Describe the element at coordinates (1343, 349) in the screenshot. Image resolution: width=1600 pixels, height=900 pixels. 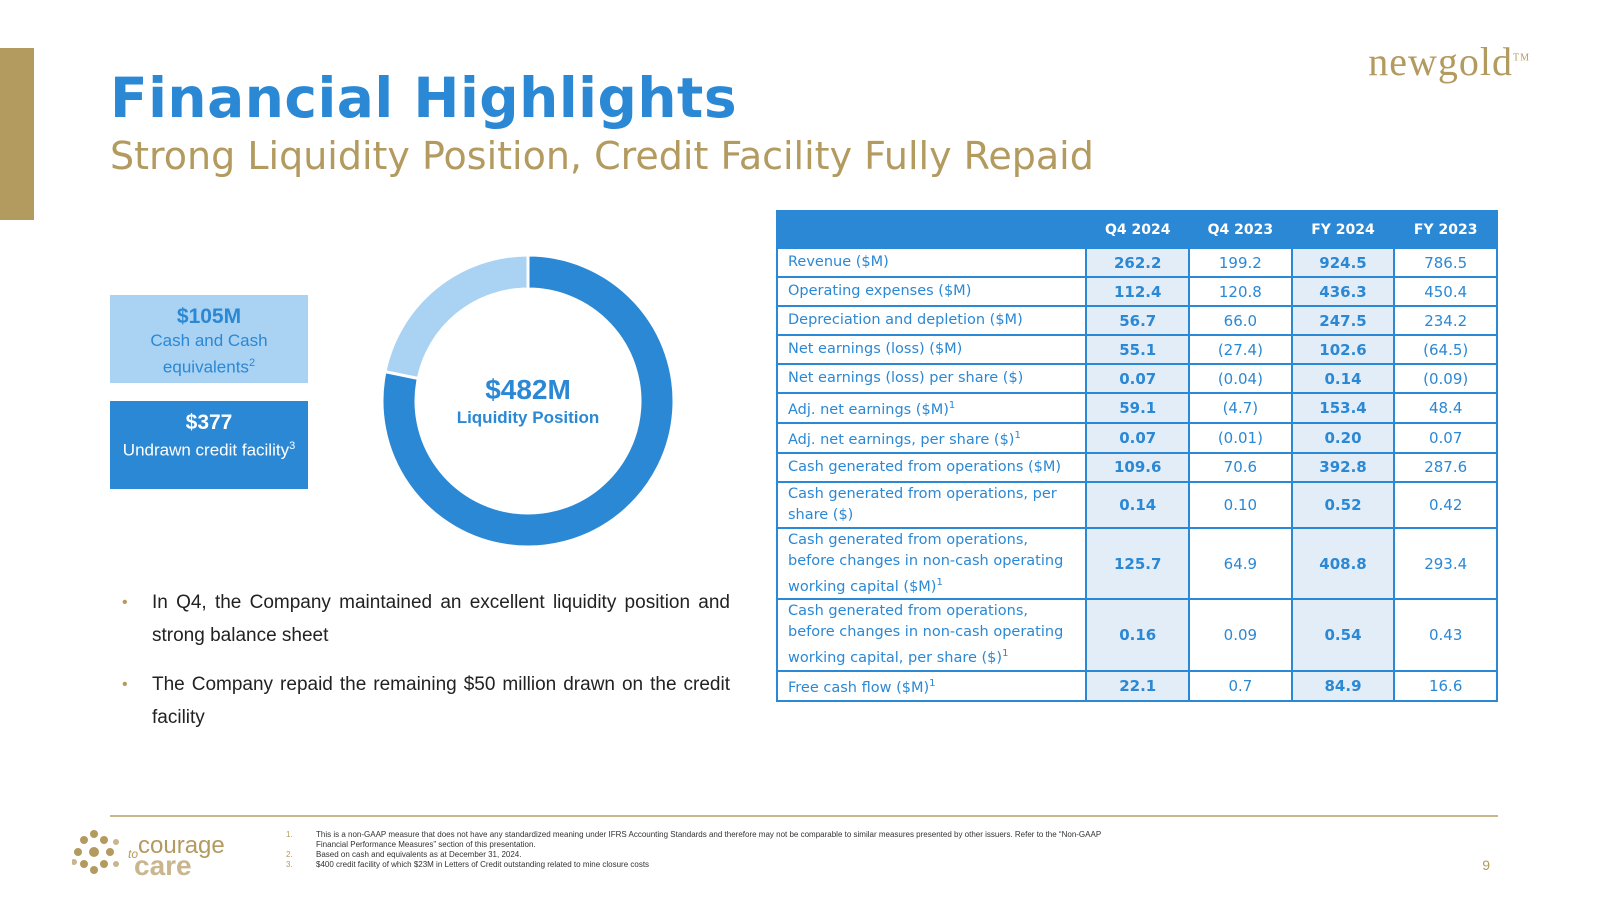
I see `table-cell: 102.6` at that location.